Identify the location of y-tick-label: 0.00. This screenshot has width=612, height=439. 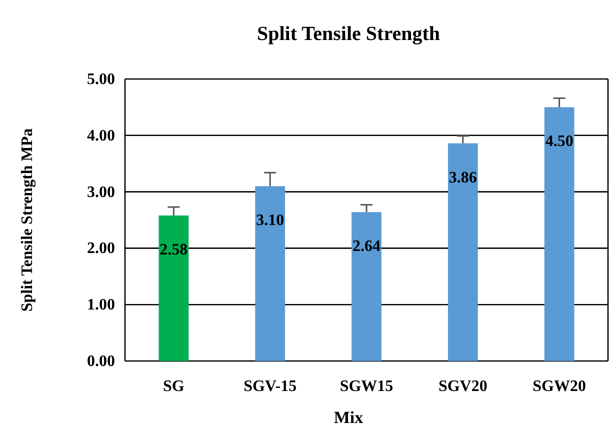
(101, 361).